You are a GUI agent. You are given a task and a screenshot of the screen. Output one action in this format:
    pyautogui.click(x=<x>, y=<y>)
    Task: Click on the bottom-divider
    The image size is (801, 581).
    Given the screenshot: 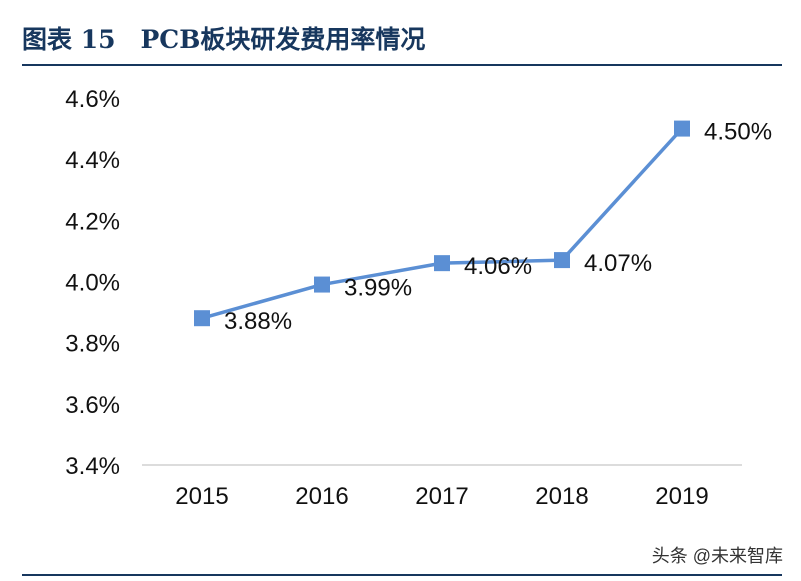 What is the action you would take?
    pyautogui.click(x=402, y=575)
    